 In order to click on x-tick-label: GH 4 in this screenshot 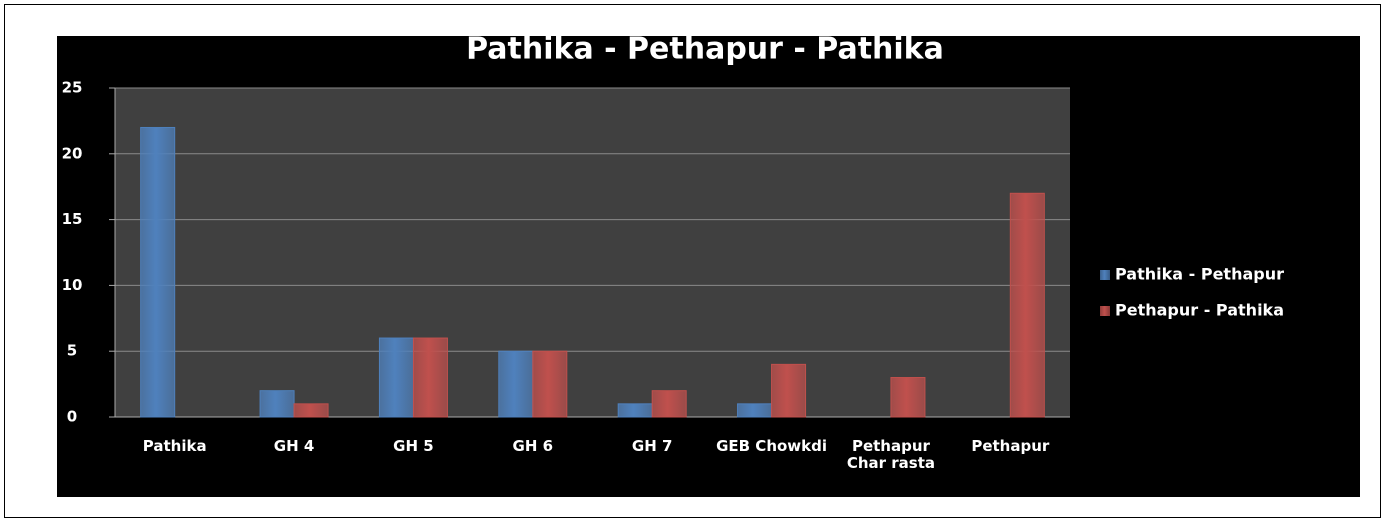, I will do `click(294, 446)`.